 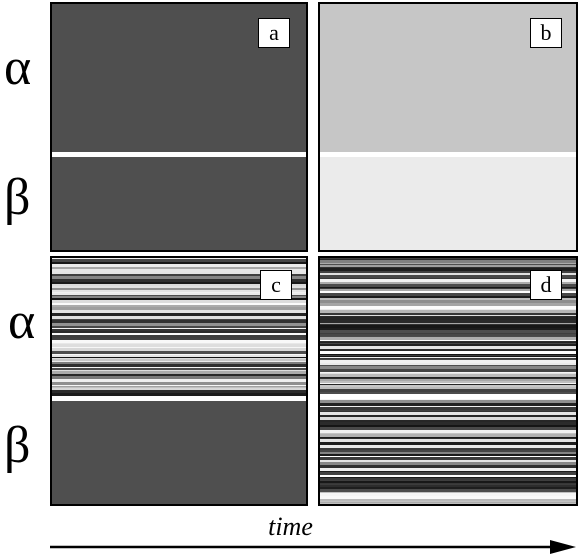 What do you see at coordinates (448, 203) in the screenshot?
I see `panel-b-lower` at bounding box center [448, 203].